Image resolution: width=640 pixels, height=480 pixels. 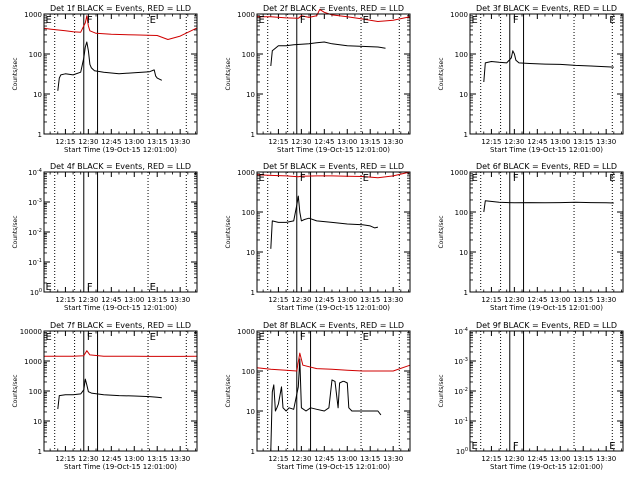 I want to click on y-tick-label: 10000, so click(x=31, y=332).